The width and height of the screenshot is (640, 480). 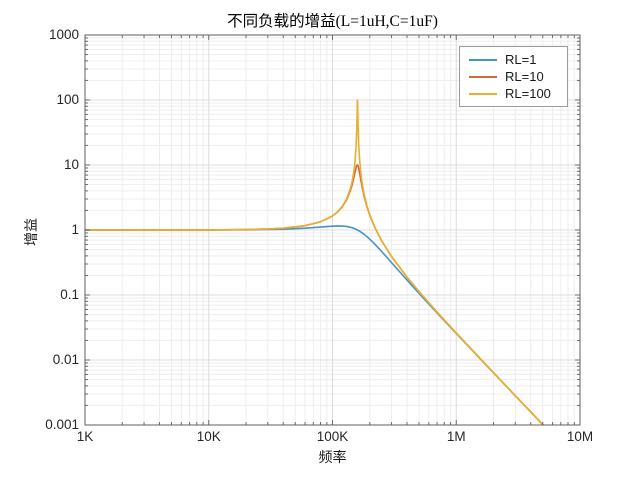 I want to click on legend-item: RL=10, so click(x=513, y=76).